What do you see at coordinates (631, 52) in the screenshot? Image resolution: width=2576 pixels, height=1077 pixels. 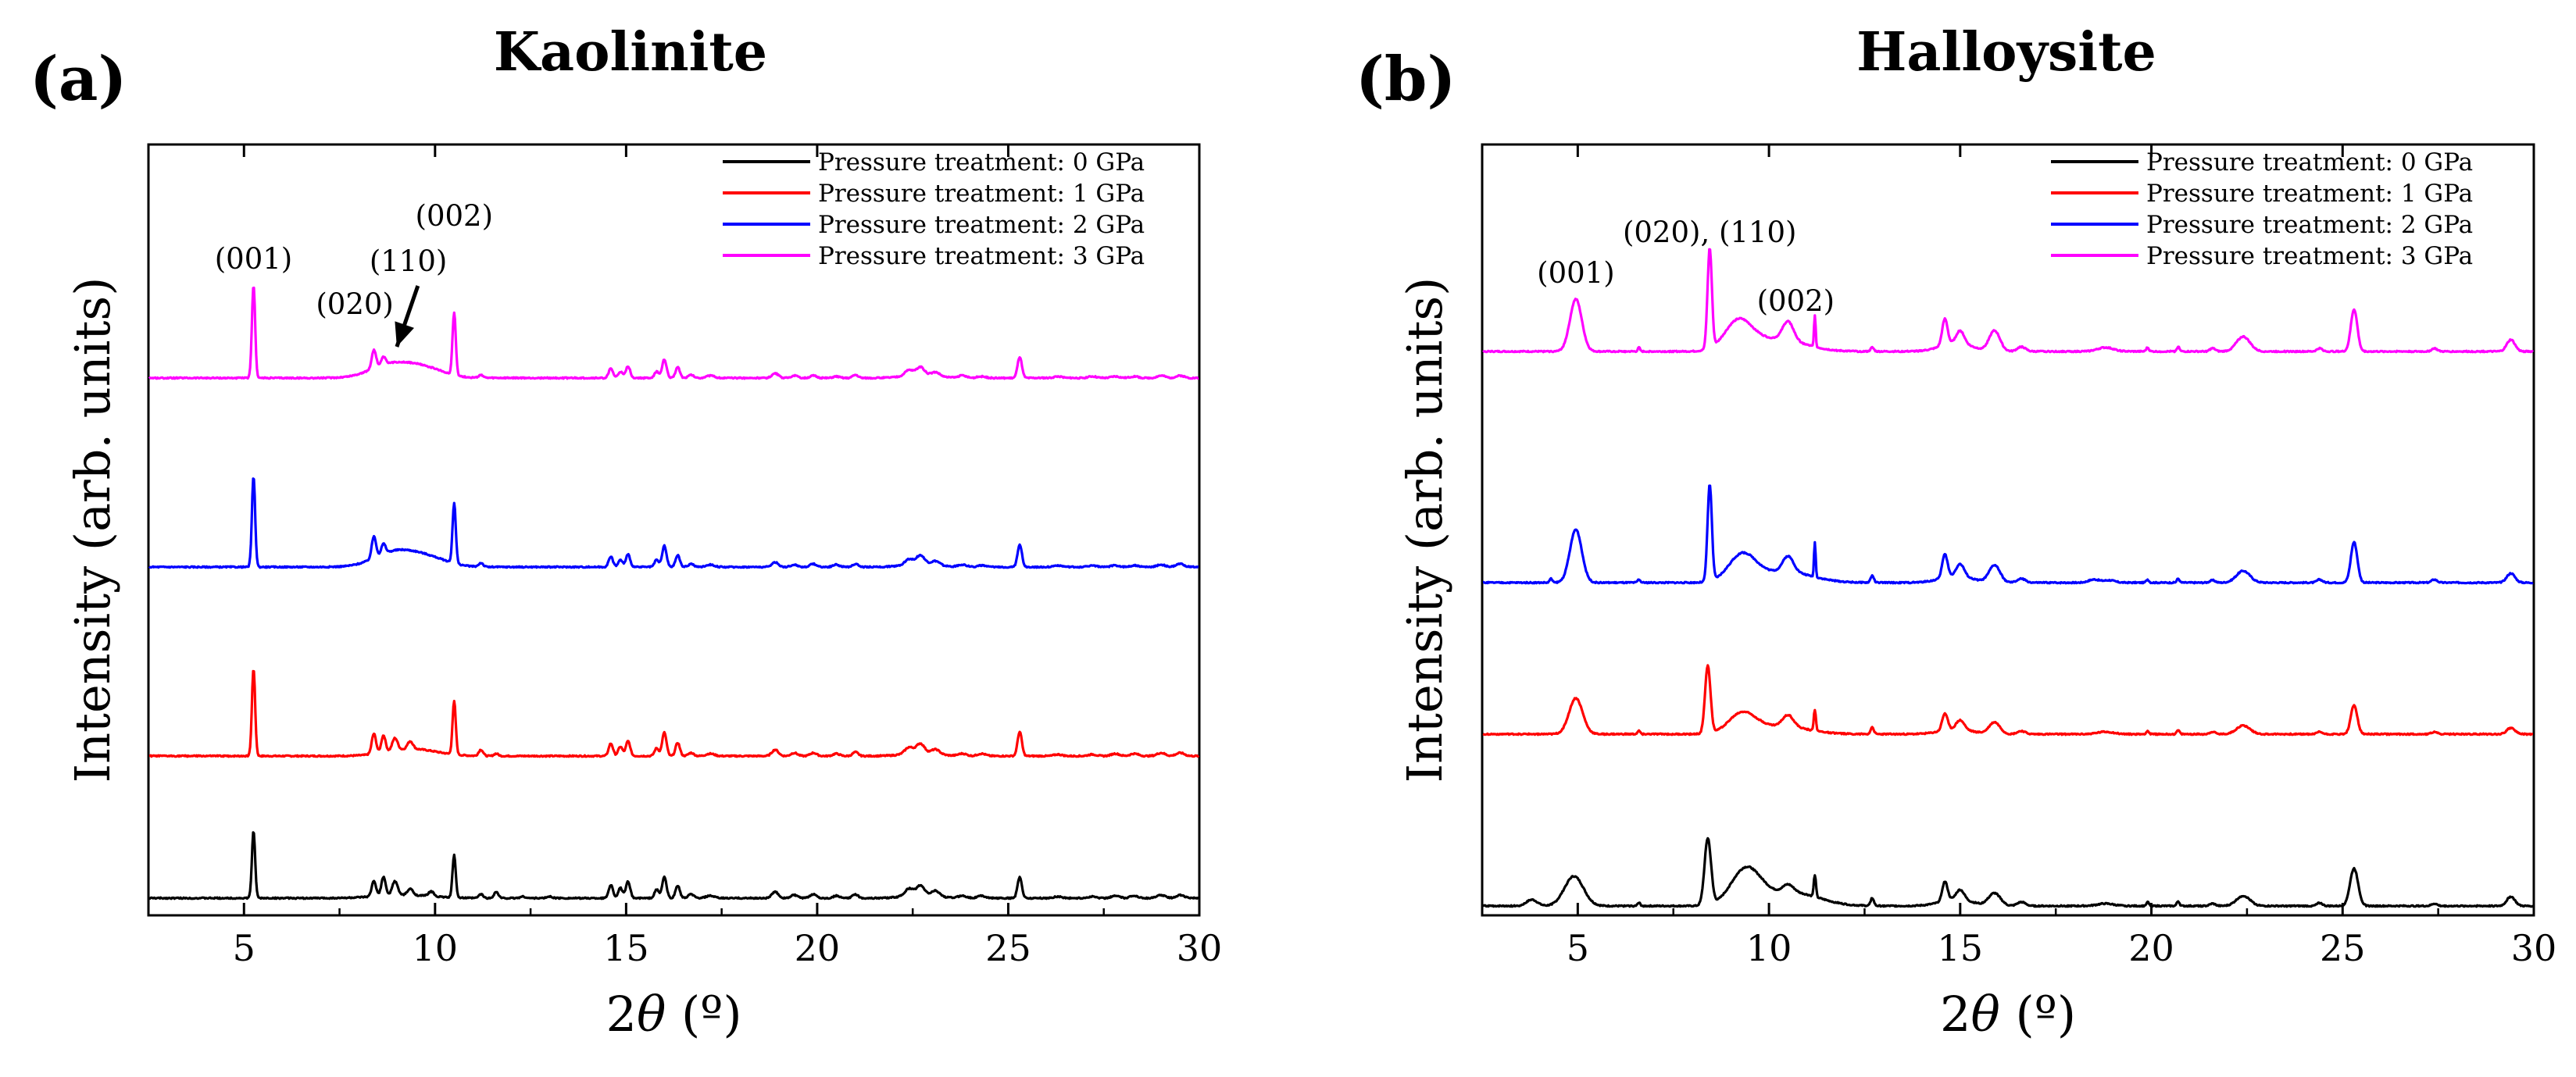 I see `panel-a-title: Kaolinite` at bounding box center [631, 52].